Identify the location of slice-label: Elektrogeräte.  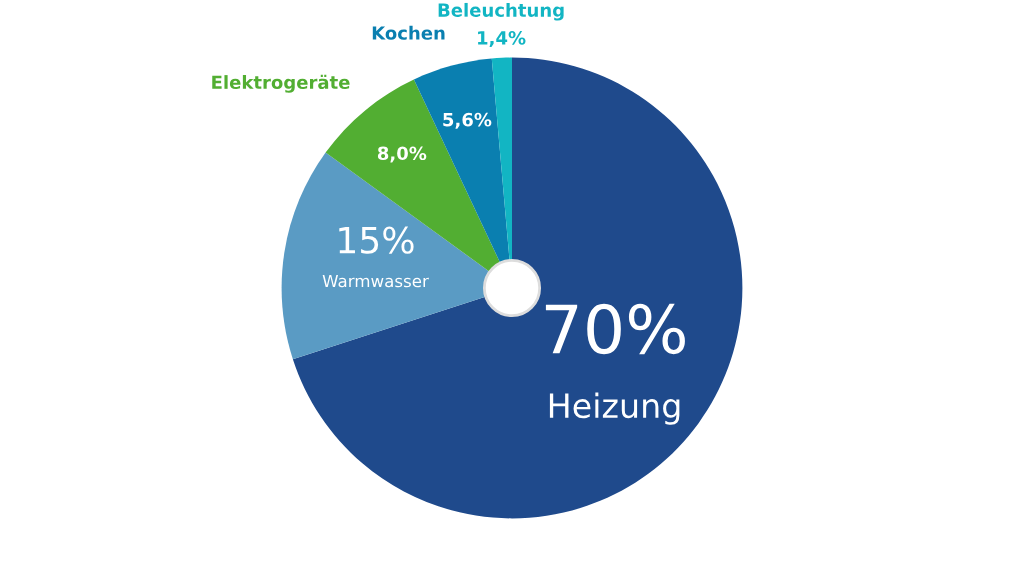
(281, 83).